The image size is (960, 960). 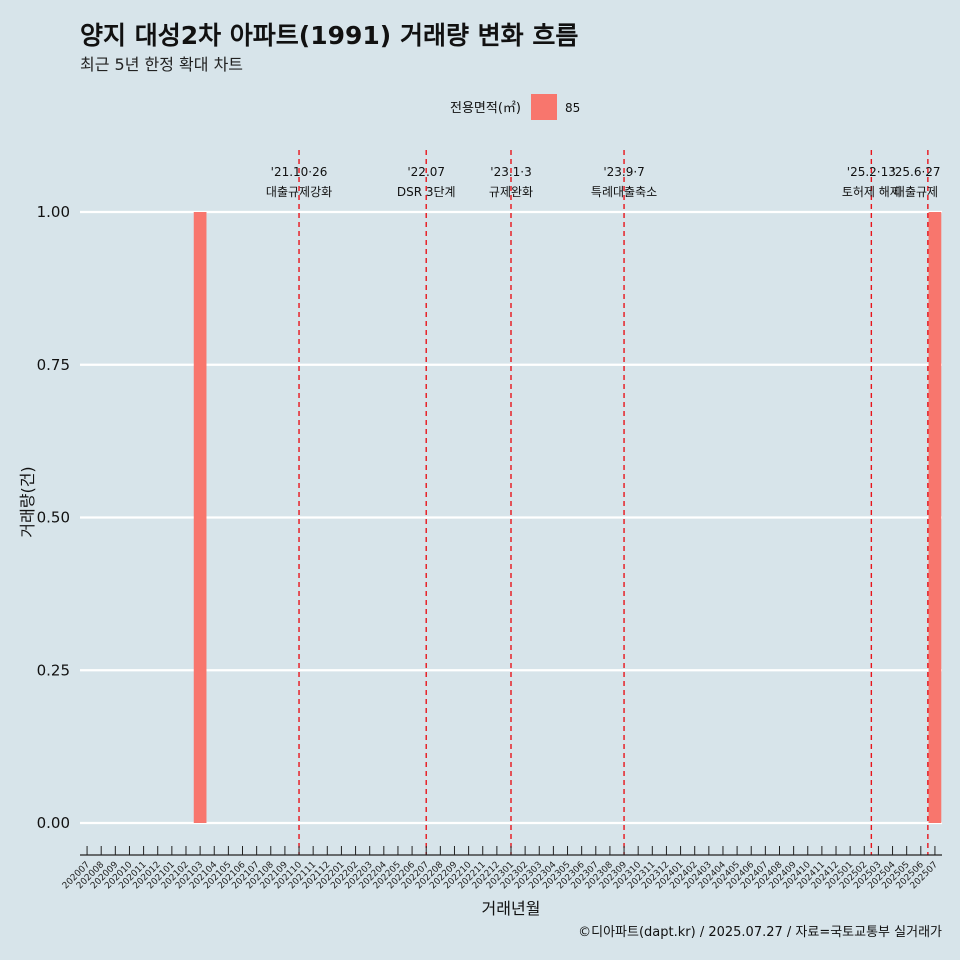 What do you see at coordinates (916, 192) in the screenshot?
I see `event-name-label: 대출규제` at bounding box center [916, 192].